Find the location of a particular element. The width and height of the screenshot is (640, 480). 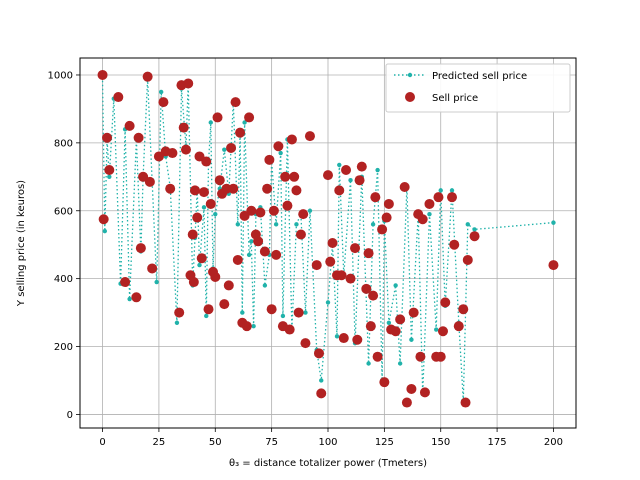

x-axis-ticks: 0 25 50 75 100 125 150 175 200 is located at coordinates (331, 438).